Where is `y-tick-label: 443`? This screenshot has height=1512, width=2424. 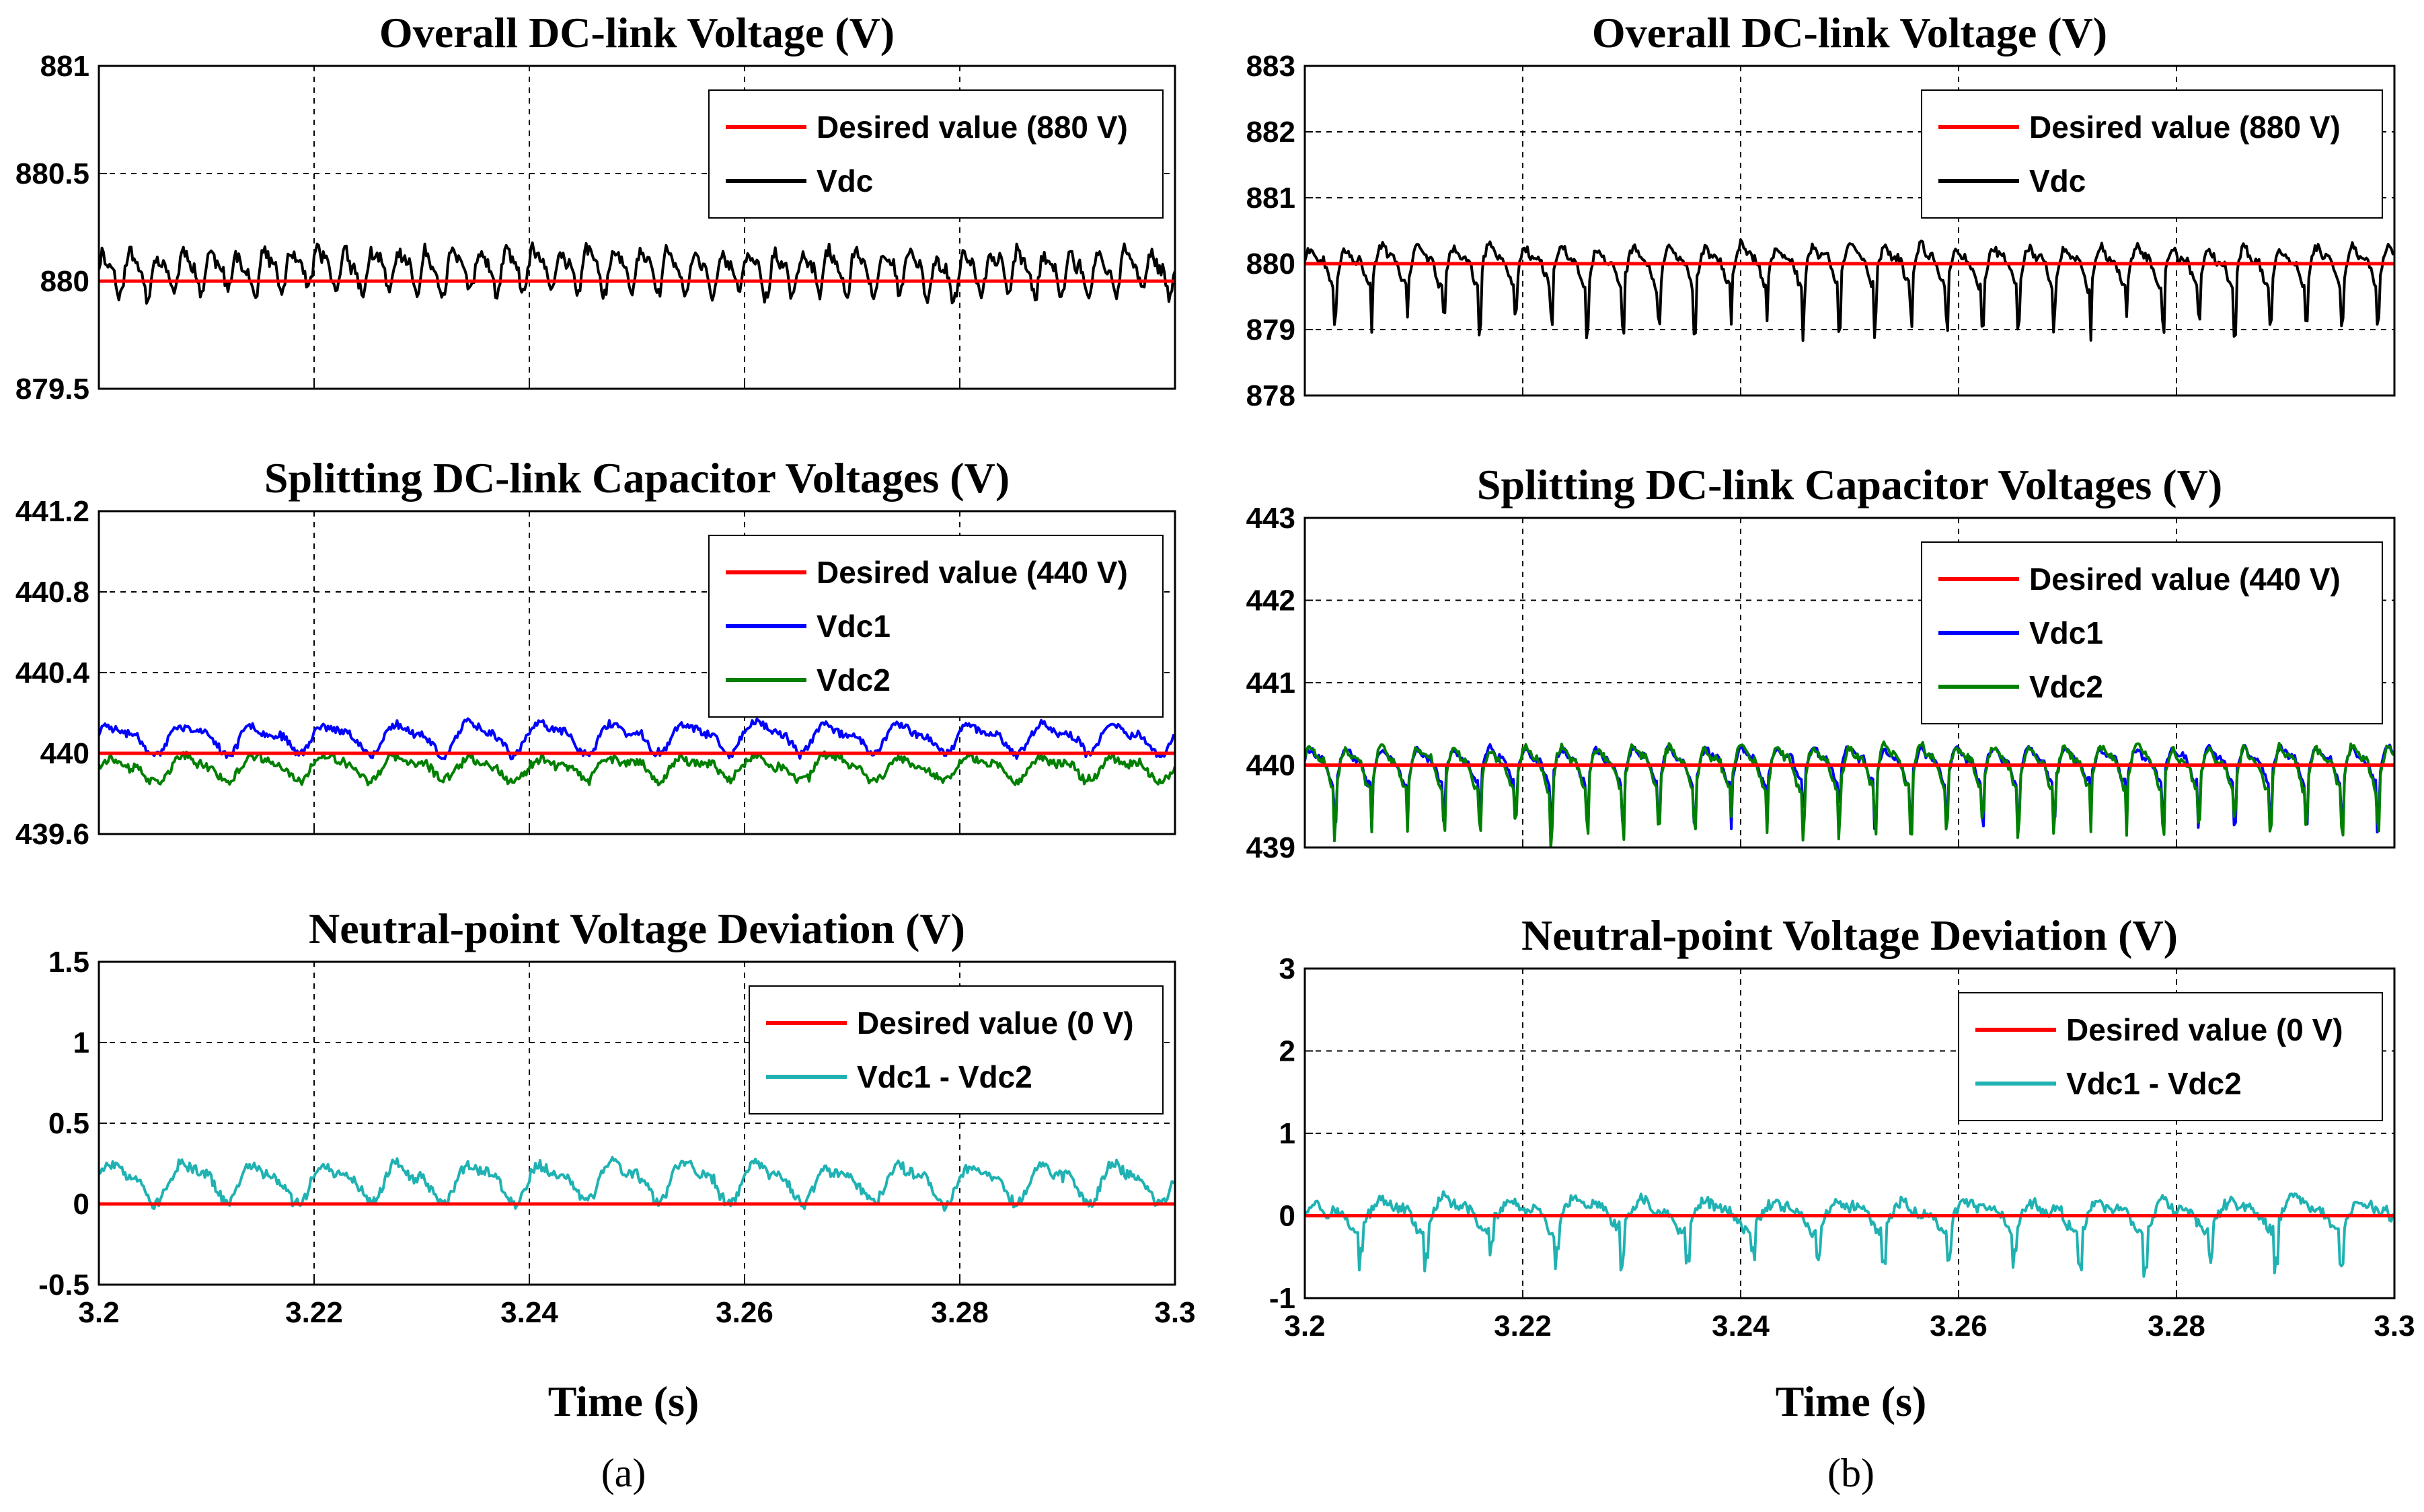
y-tick-label: 443 is located at coordinates (1270, 518).